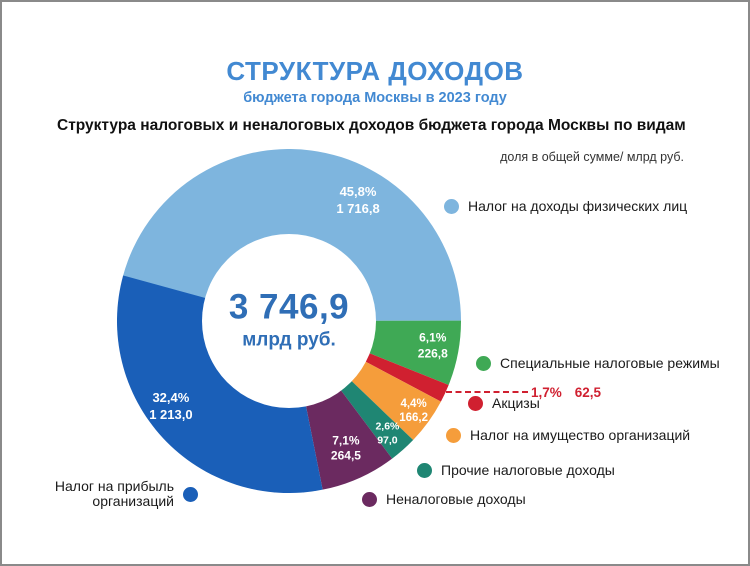  What do you see at coordinates (190, 494) in the screenshot?
I see `legend-dot-profit-tax` at bounding box center [190, 494].